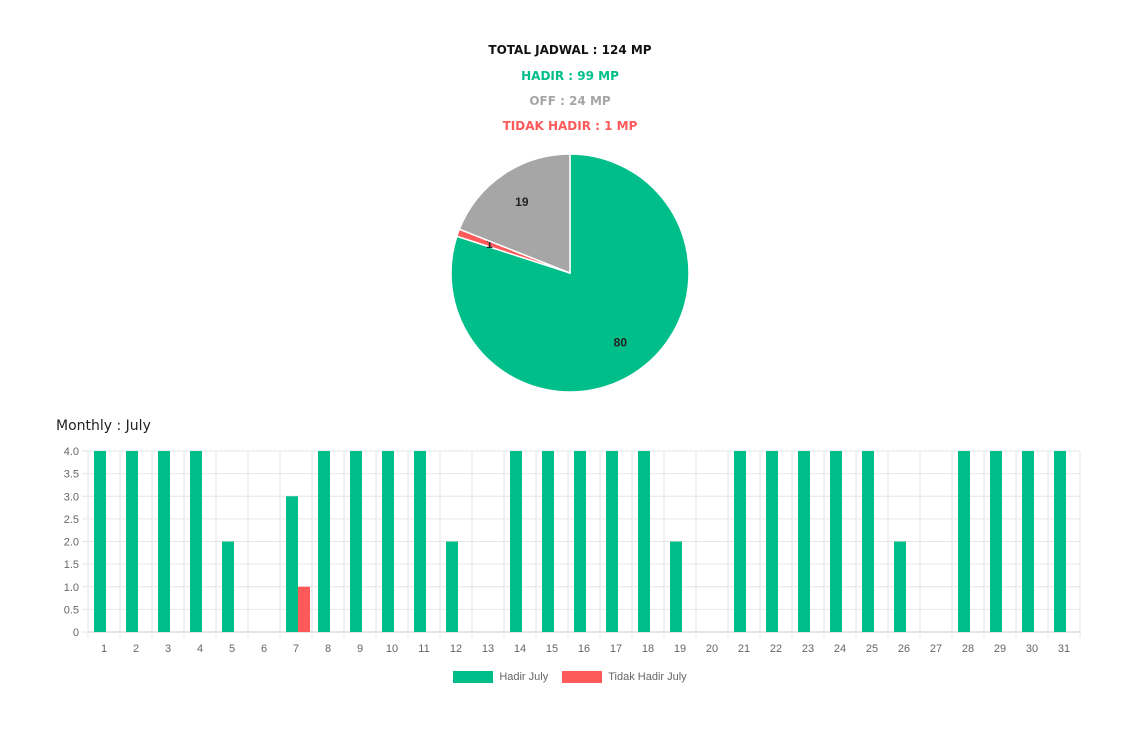 The height and width of the screenshot is (739, 1140). What do you see at coordinates (648, 649) in the screenshot?
I see `x-tick-label: 18` at bounding box center [648, 649].